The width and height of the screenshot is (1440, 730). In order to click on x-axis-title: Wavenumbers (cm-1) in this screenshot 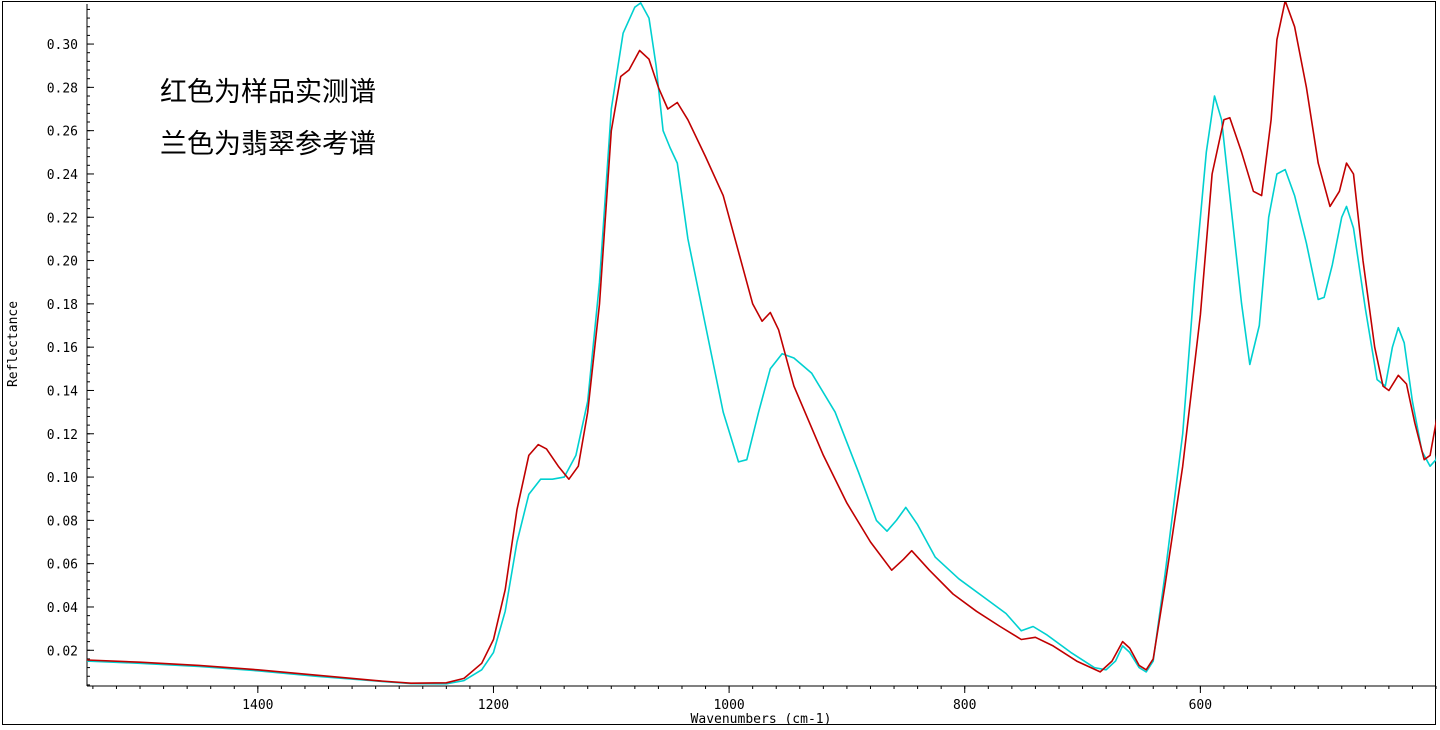, I will do `click(761, 719)`.